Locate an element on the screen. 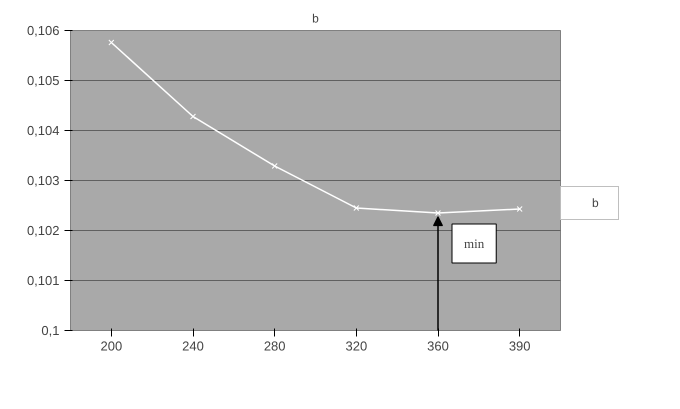 The height and width of the screenshot is (409, 680). text: b is located at coordinates (596, 203).